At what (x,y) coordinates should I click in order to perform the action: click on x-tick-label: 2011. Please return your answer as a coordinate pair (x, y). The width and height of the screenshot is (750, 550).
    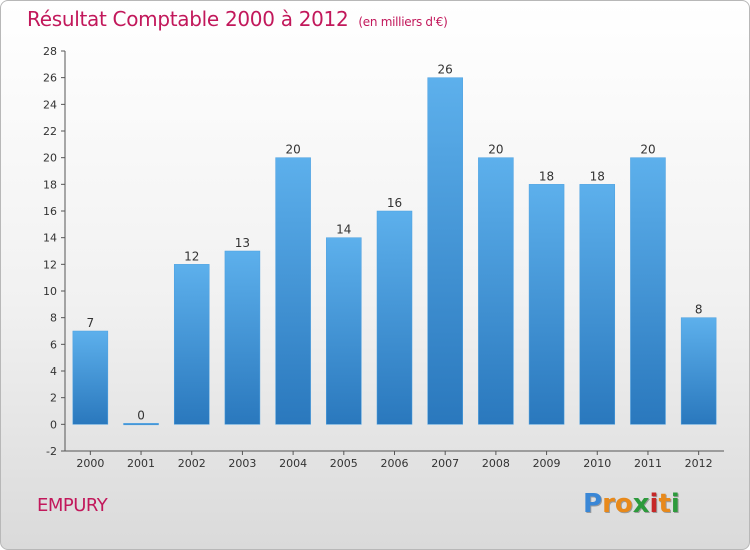
    Looking at the image, I should click on (648, 463).